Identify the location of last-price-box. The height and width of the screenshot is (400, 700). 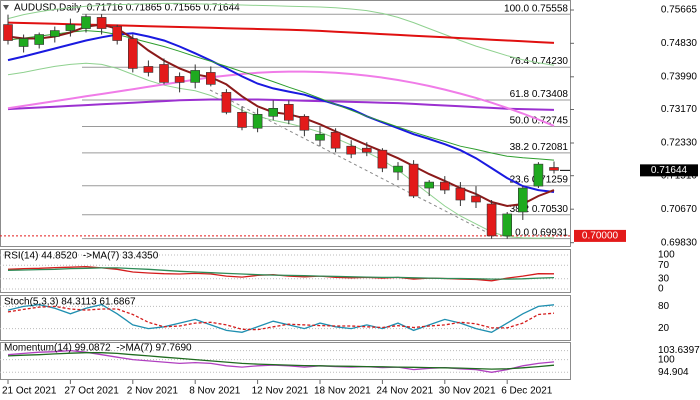
(669, 170).